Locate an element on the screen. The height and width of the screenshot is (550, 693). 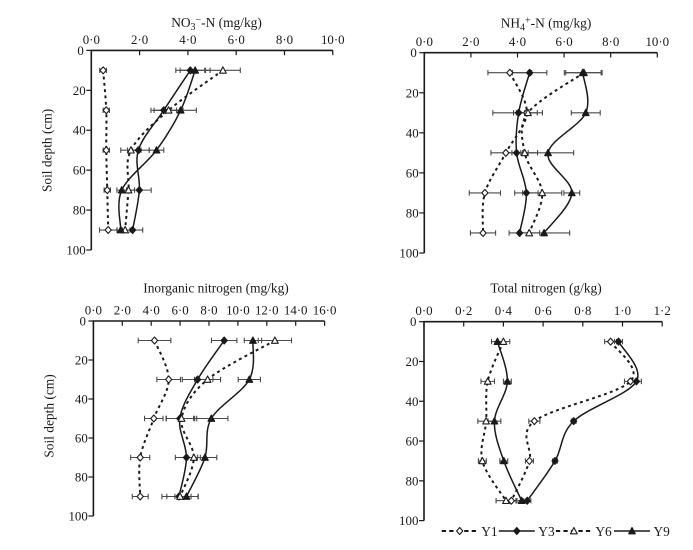
svg-text: Y3 is located at coordinates (546, 531).